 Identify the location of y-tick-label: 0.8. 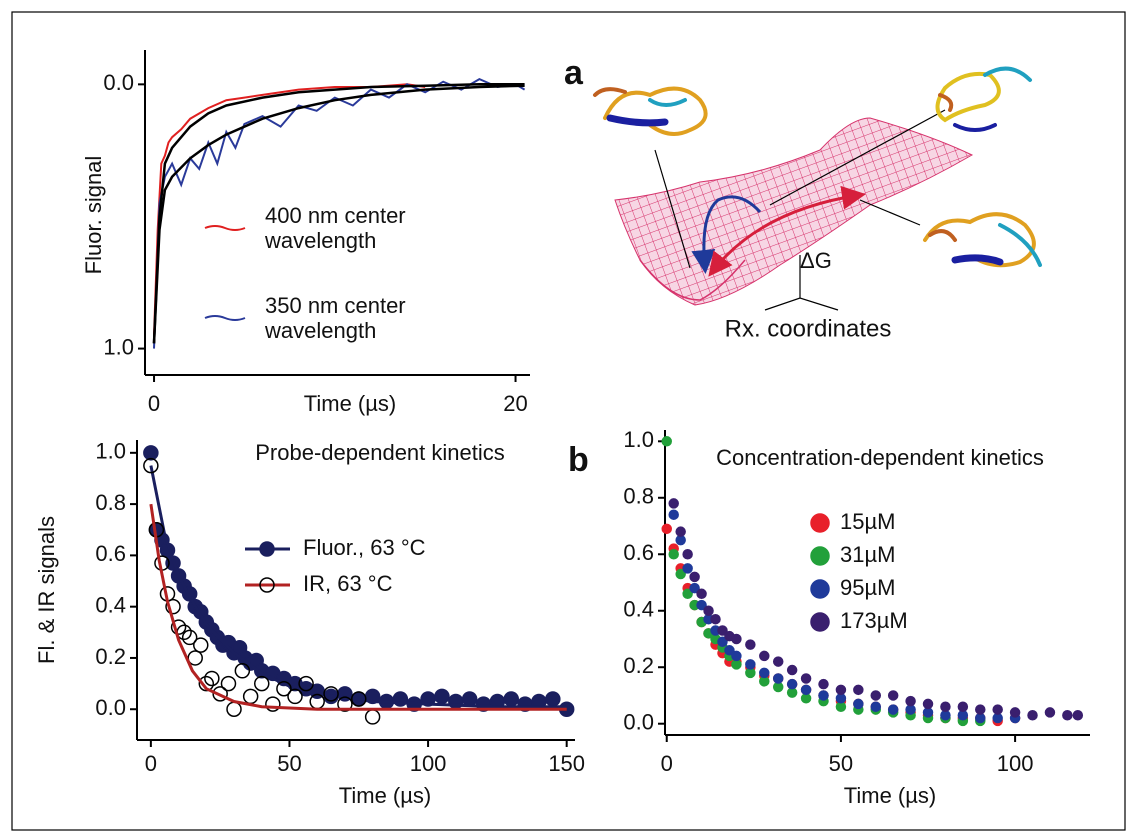
(638, 496).